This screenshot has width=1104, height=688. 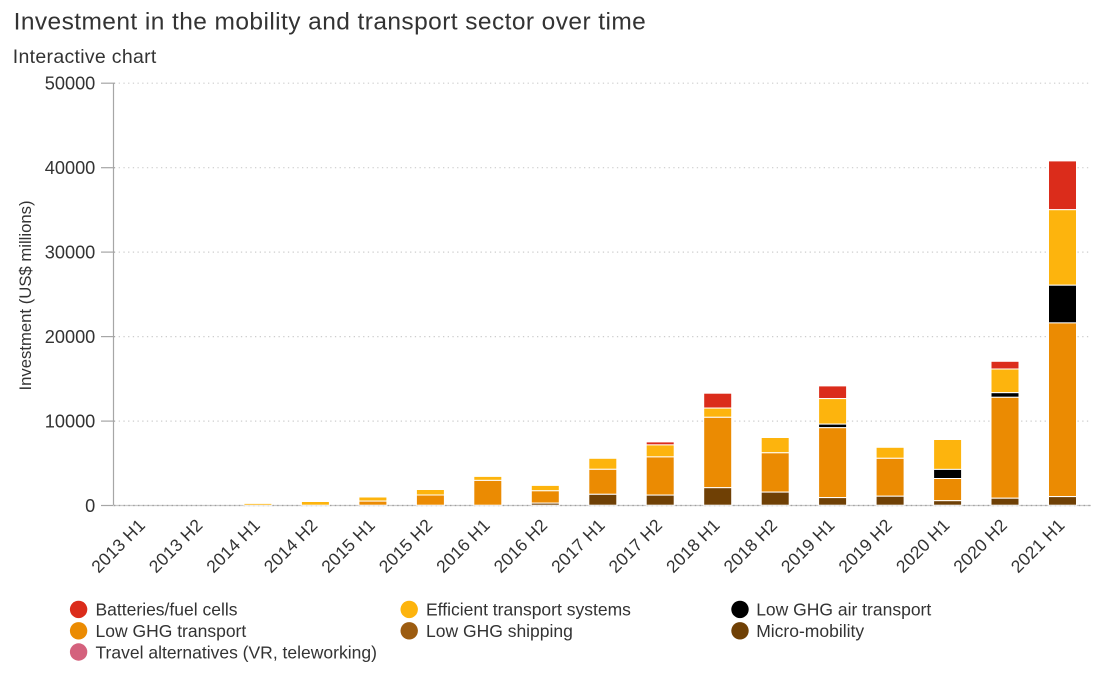 I want to click on svg-text: 50000, so click(x=70, y=84).